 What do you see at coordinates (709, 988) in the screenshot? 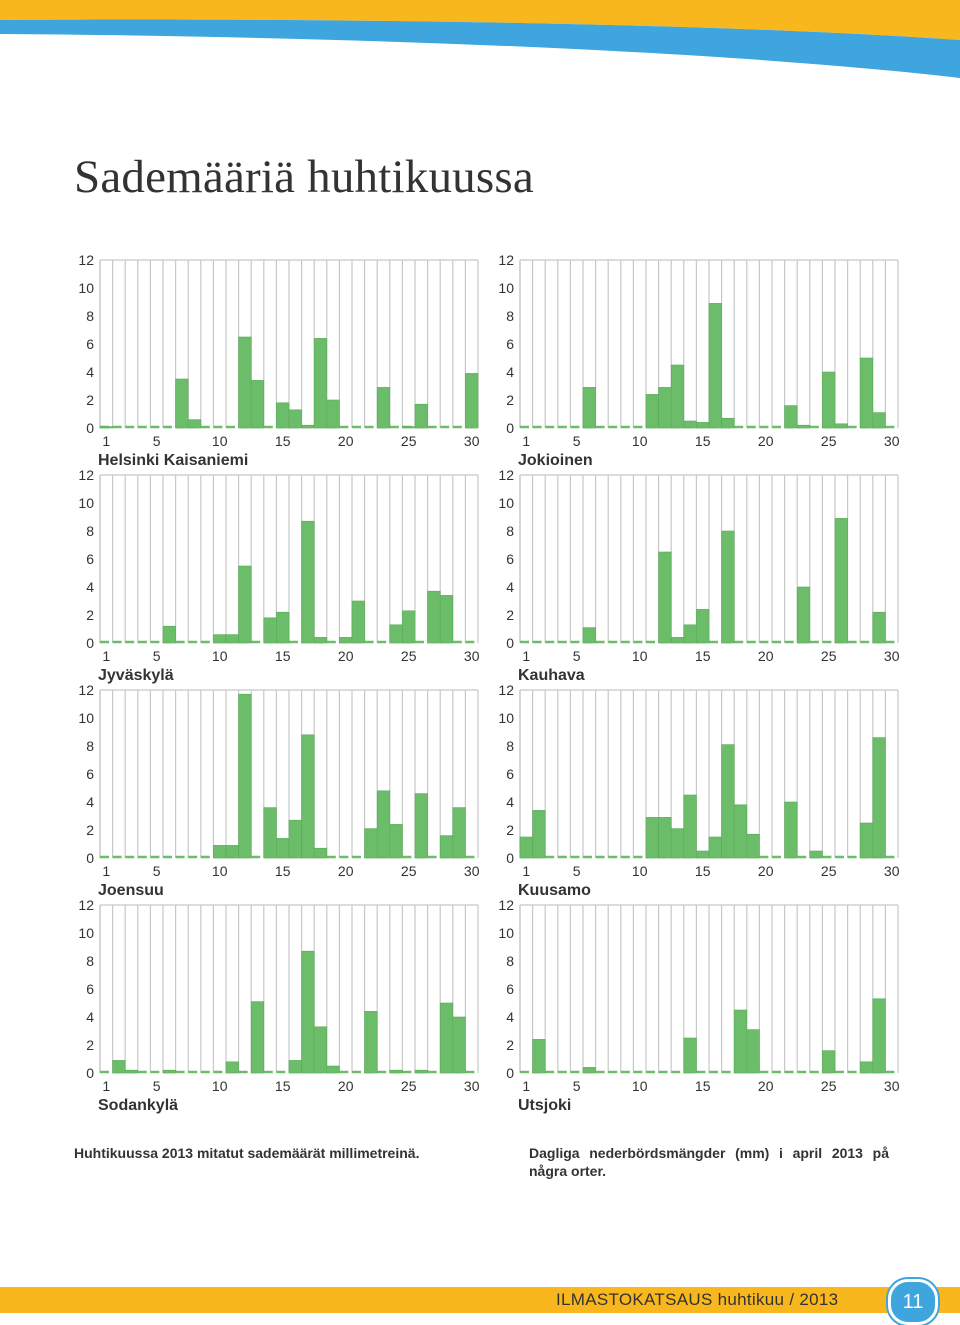
I see `utsjoki-grid` at bounding box center [709, 988].